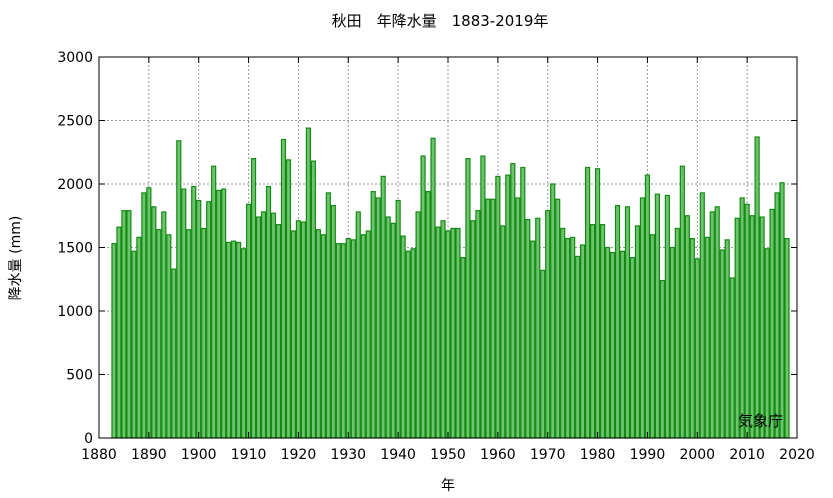 The image size is (833, 498). I want to click on y-tick-label: 2000, so click(75, 185).